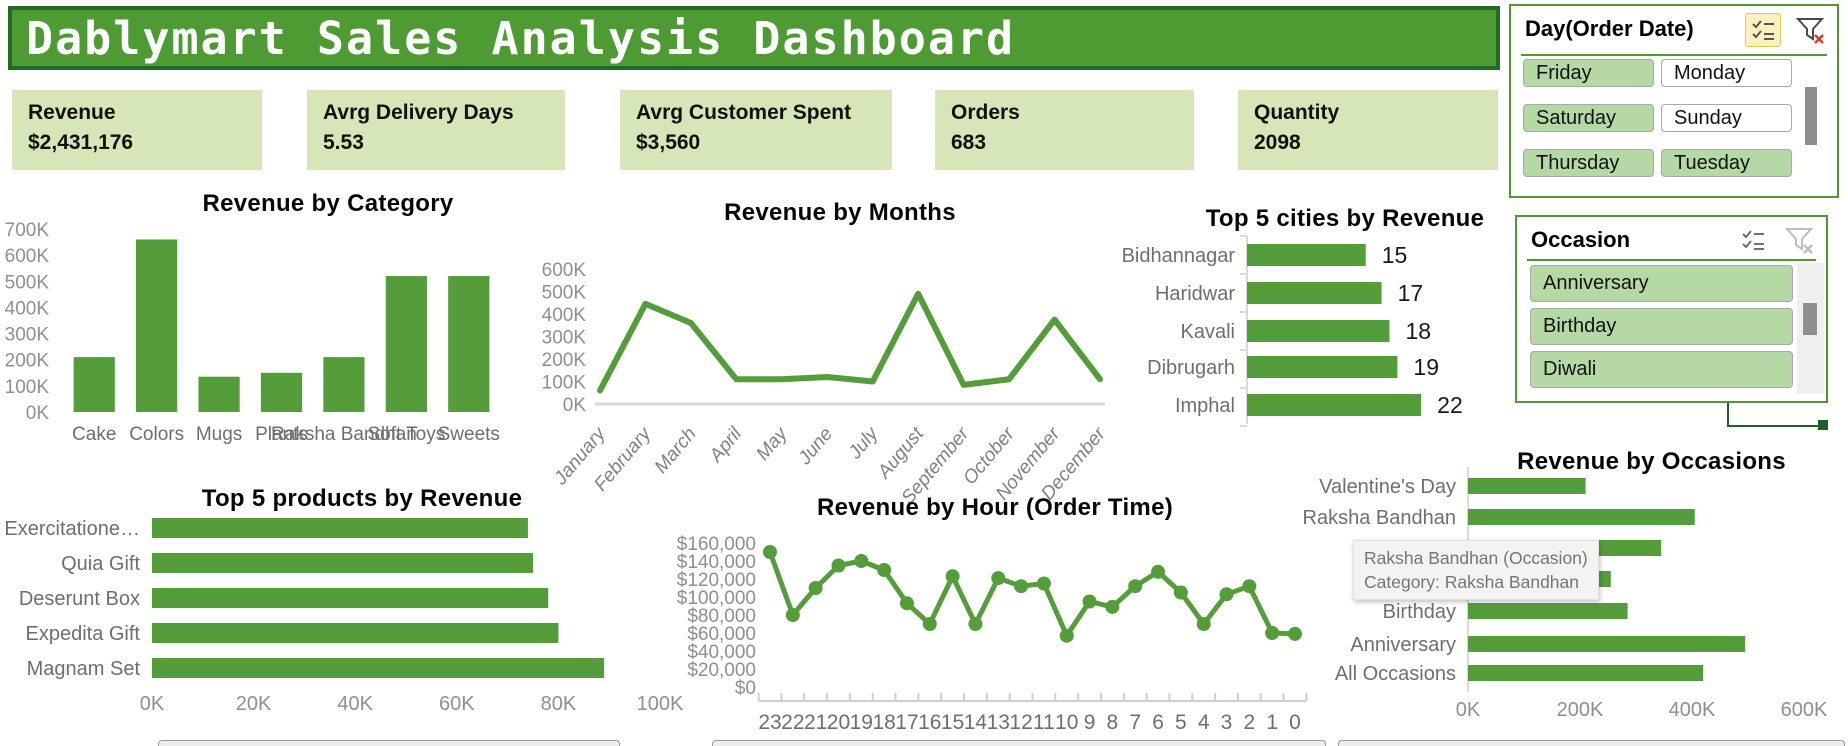 The width and height of the screenshot is (1848, 746). What do you see at coordinates (281, 392) in the screenshot?
I see `bar-Plants` at bounding box center [281, 392].